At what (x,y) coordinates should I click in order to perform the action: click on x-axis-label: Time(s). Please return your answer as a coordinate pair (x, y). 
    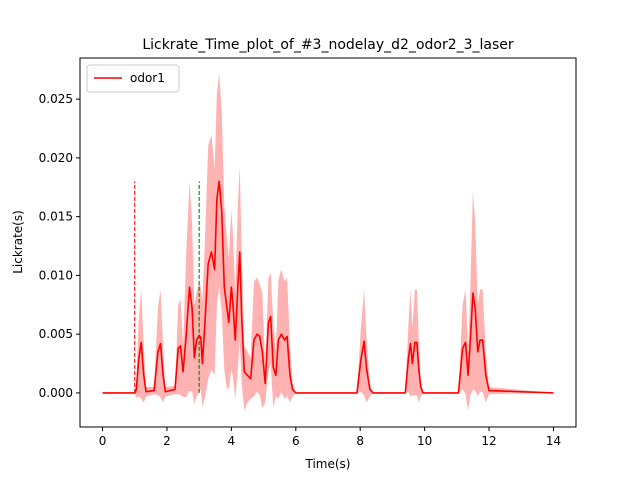
    Looking at the image, I should click on (328, 464).